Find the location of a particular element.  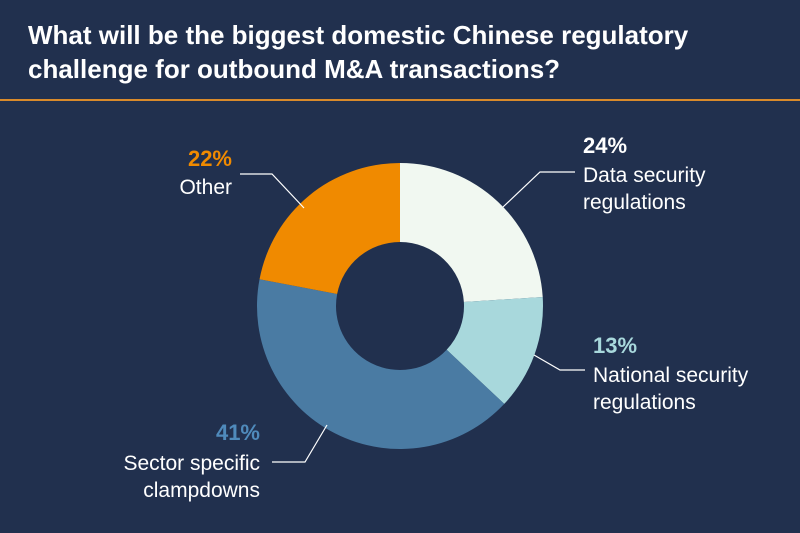

leader-line-national-security is located at coordinates (559, 362).